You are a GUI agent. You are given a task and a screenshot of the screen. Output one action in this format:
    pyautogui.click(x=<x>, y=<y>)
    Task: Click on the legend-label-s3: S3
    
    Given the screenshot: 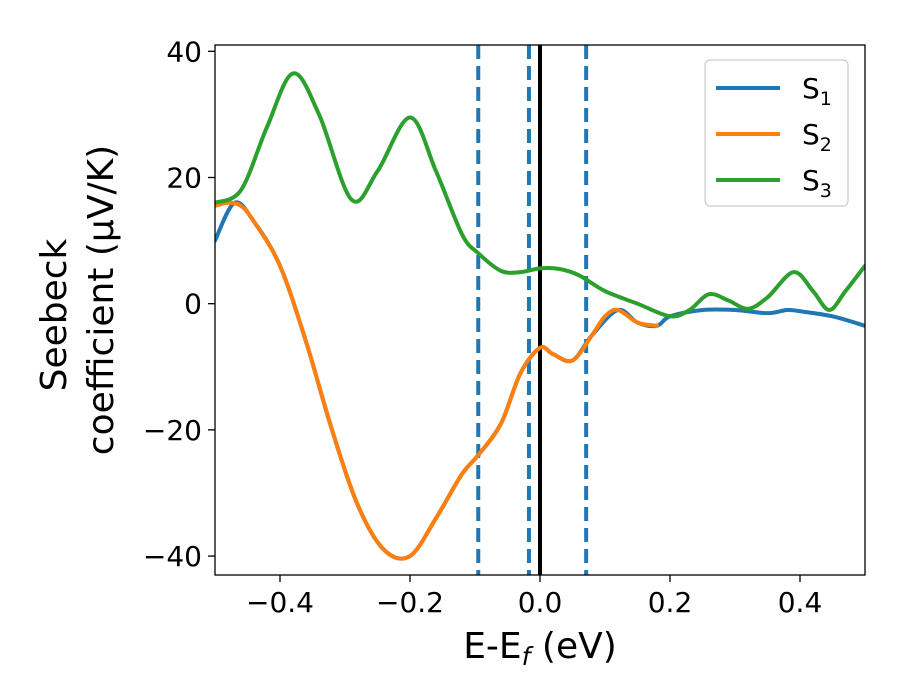 What is the action you would take?
    pyautogui.click(x=817, y=183)
    